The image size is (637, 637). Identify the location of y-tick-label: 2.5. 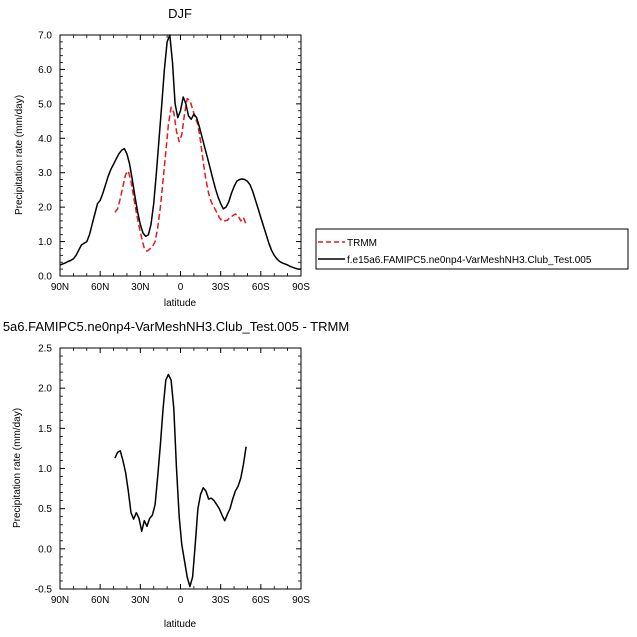
(45, 349).